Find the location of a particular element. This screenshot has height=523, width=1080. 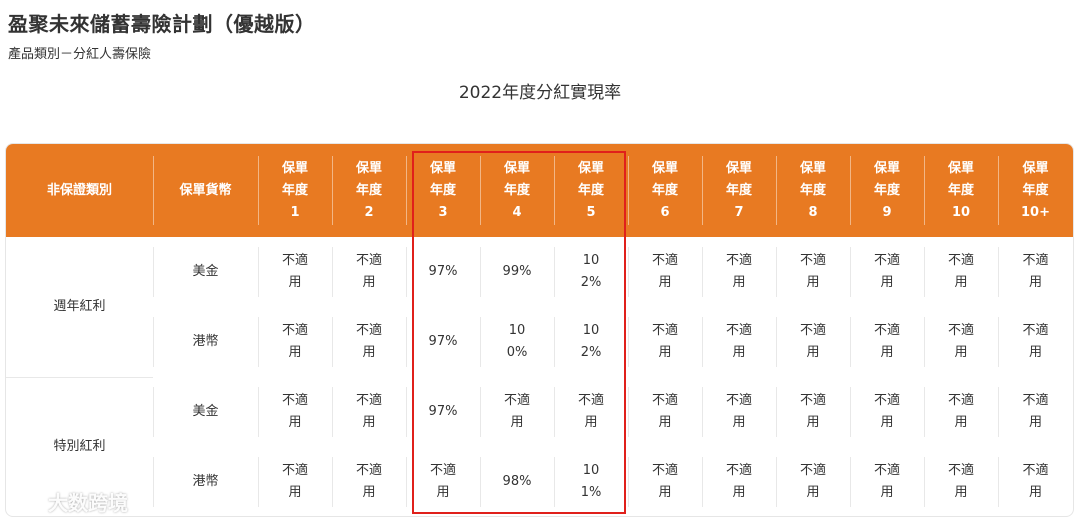

rate-cell: 100% is located at coordinates (517, 342).